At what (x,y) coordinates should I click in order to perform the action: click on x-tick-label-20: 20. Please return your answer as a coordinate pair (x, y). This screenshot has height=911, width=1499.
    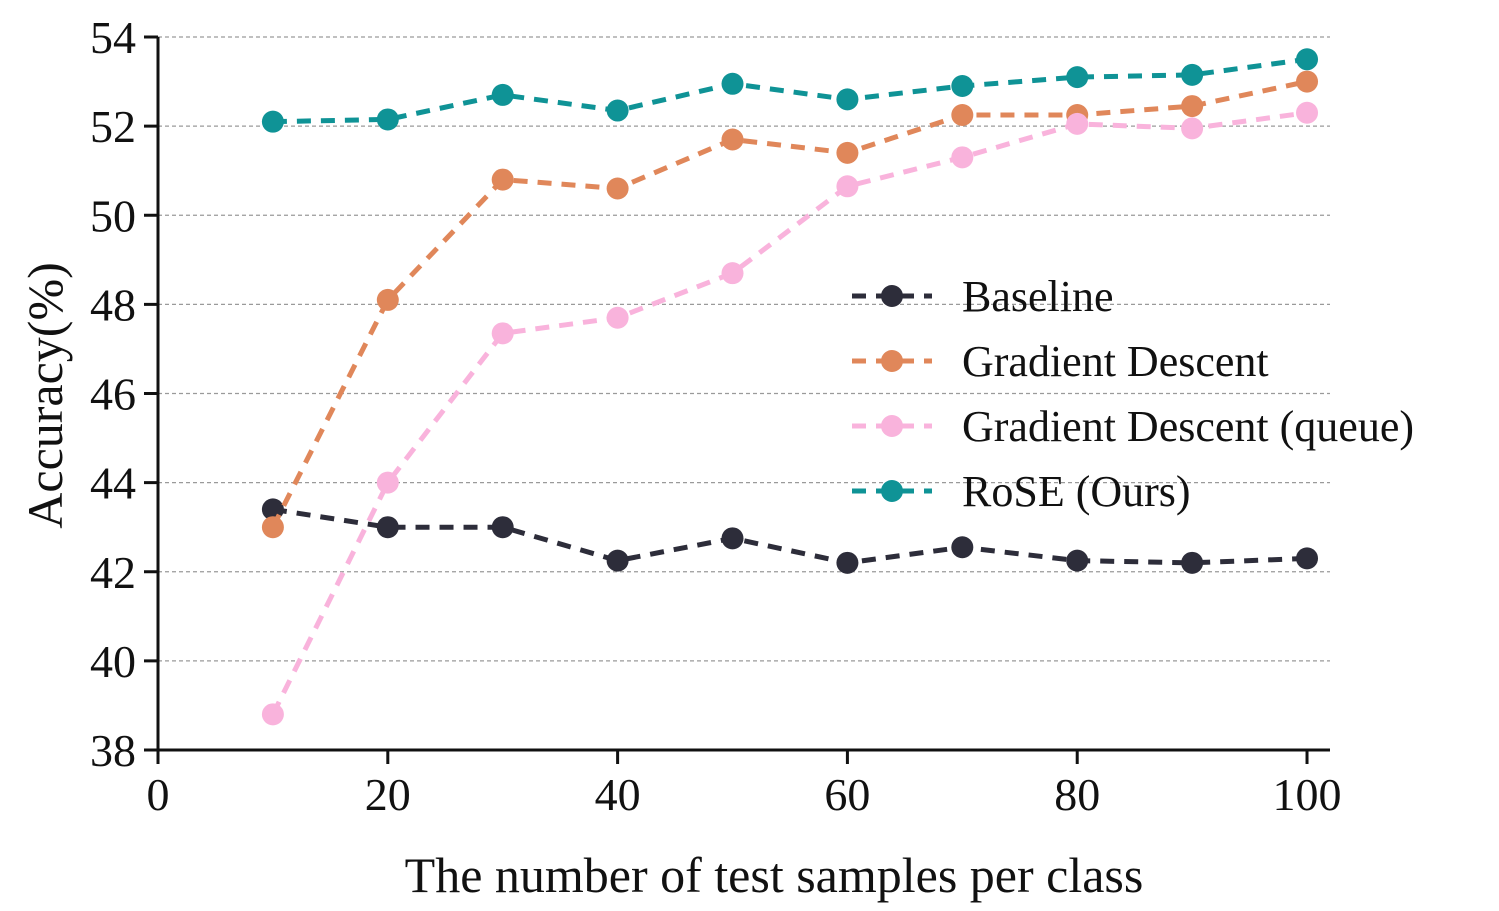
    Looking at the image, I should click on (388, 794).